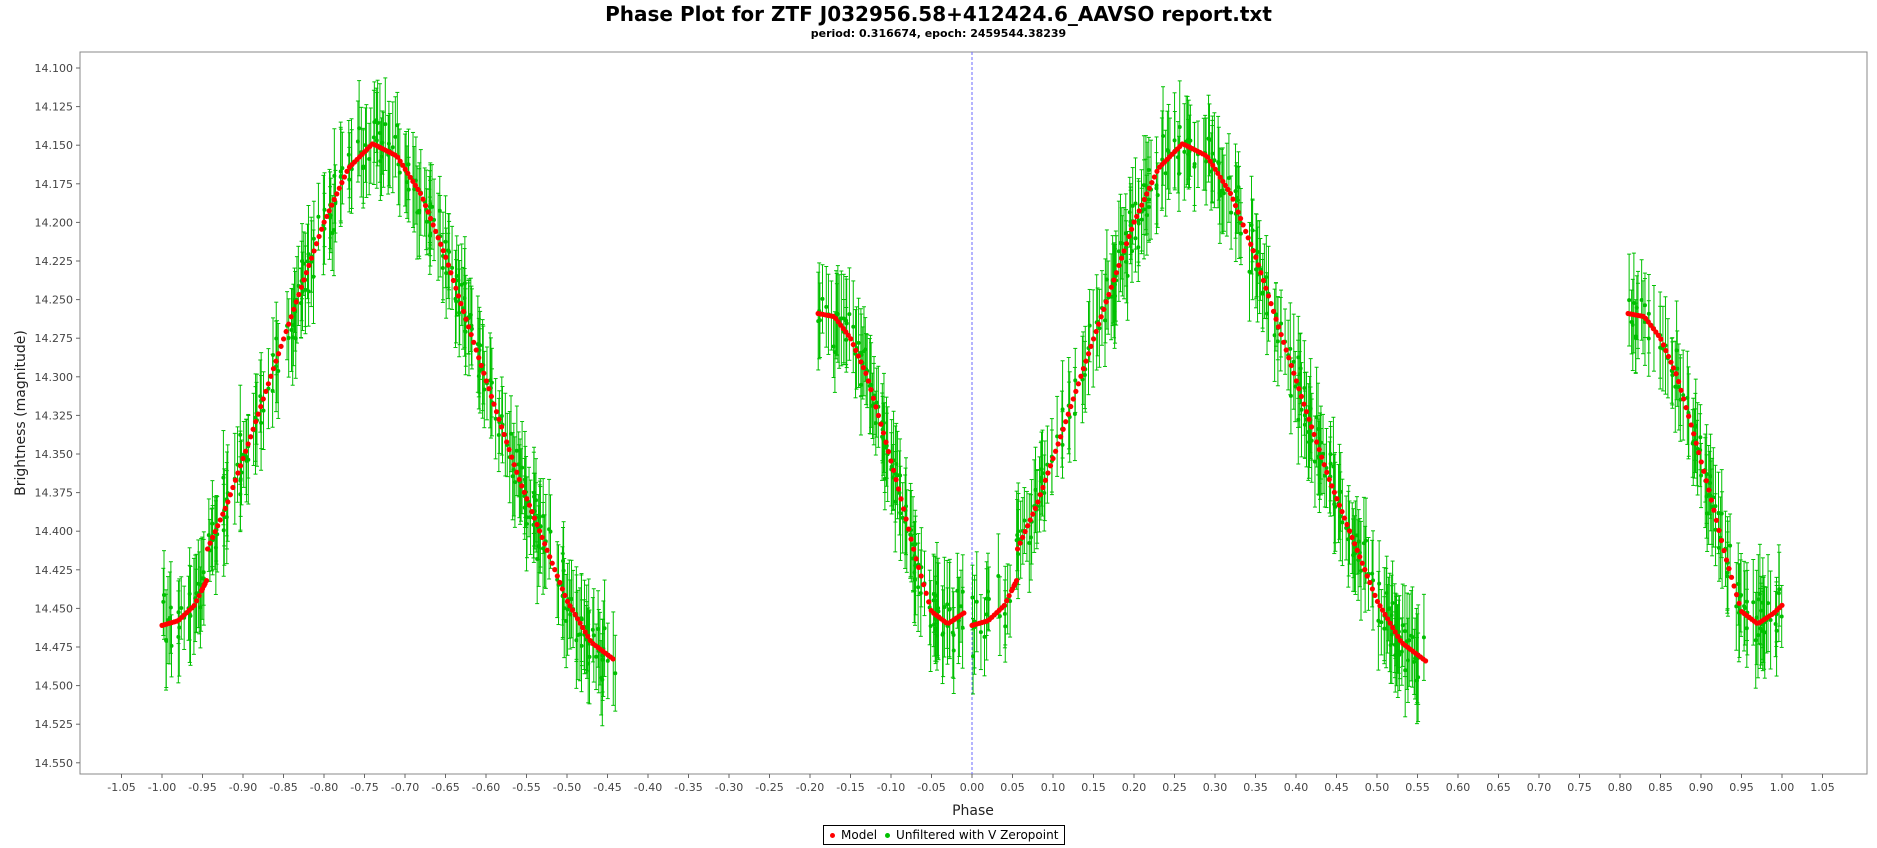 The width and height of the screenshot is (1877, 848). I want to click on y-tick-label: 14.125, so click(54, 107).